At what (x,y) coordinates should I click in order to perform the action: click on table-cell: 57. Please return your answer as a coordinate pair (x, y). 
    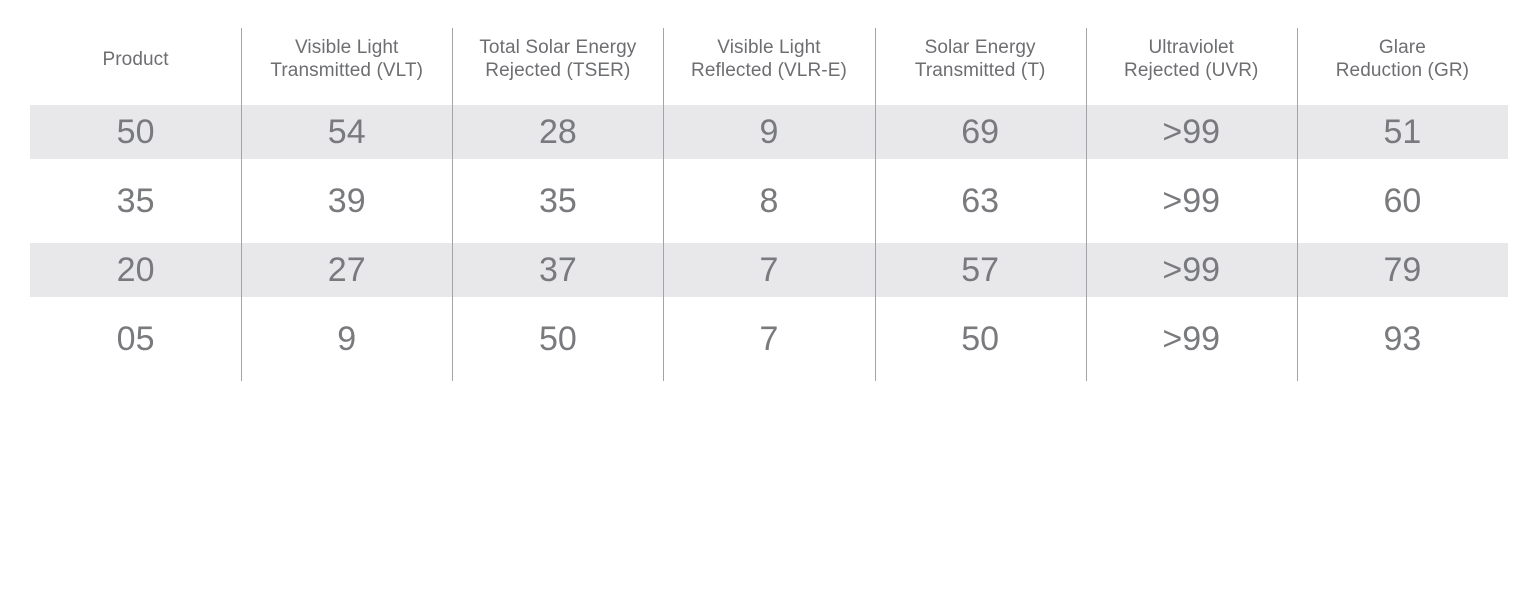
    Looking at the image, I should click on (980, 270).